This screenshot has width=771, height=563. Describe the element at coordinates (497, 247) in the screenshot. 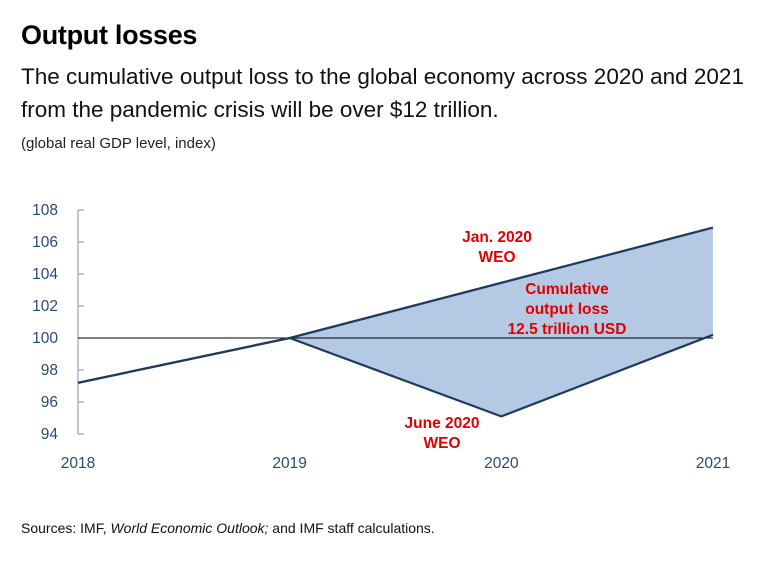

I see `annotation-jan-2020-weo: Jan. 2020 WEO` at that location.